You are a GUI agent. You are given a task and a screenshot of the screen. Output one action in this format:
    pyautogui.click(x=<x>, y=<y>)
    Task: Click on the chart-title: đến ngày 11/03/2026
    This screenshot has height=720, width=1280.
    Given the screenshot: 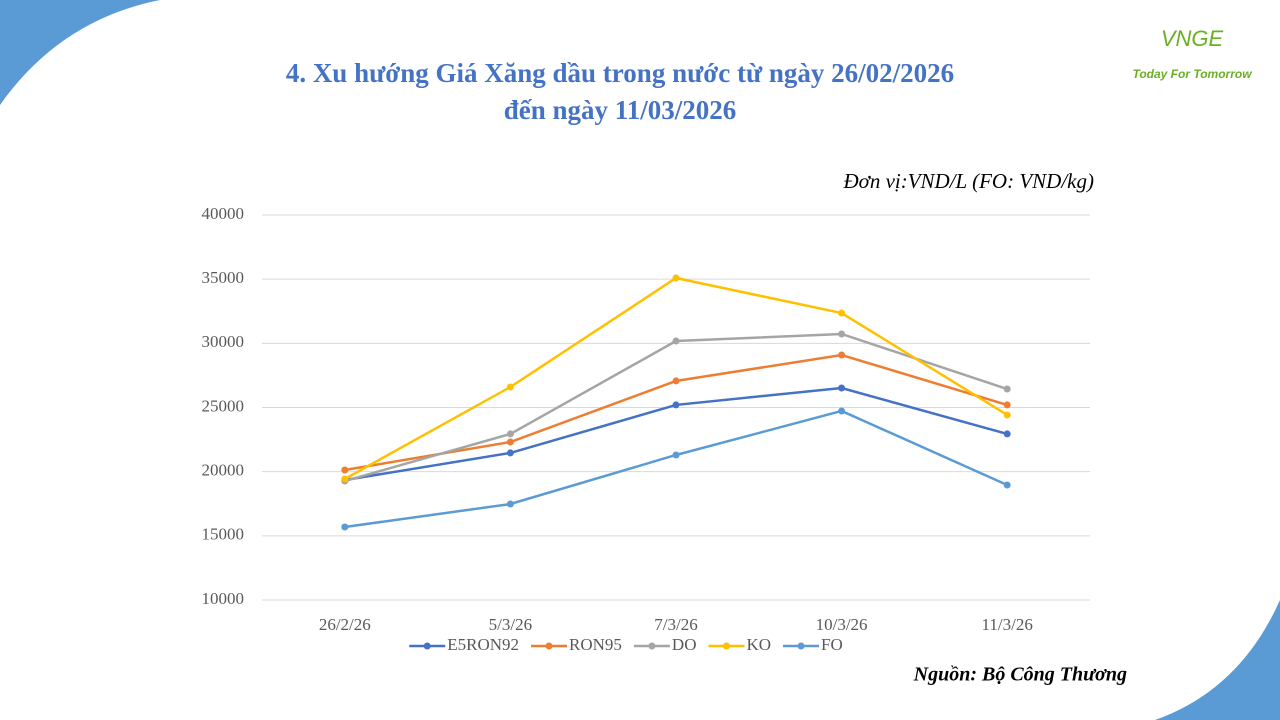 What is the action you would take?
    pyautogui.click(x=620, y=110)
    